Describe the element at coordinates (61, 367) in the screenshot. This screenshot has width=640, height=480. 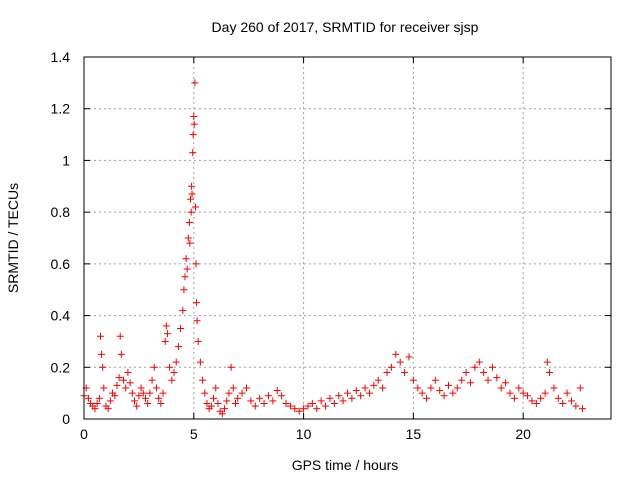
I see `y-tick-label: 0.2` at that location.